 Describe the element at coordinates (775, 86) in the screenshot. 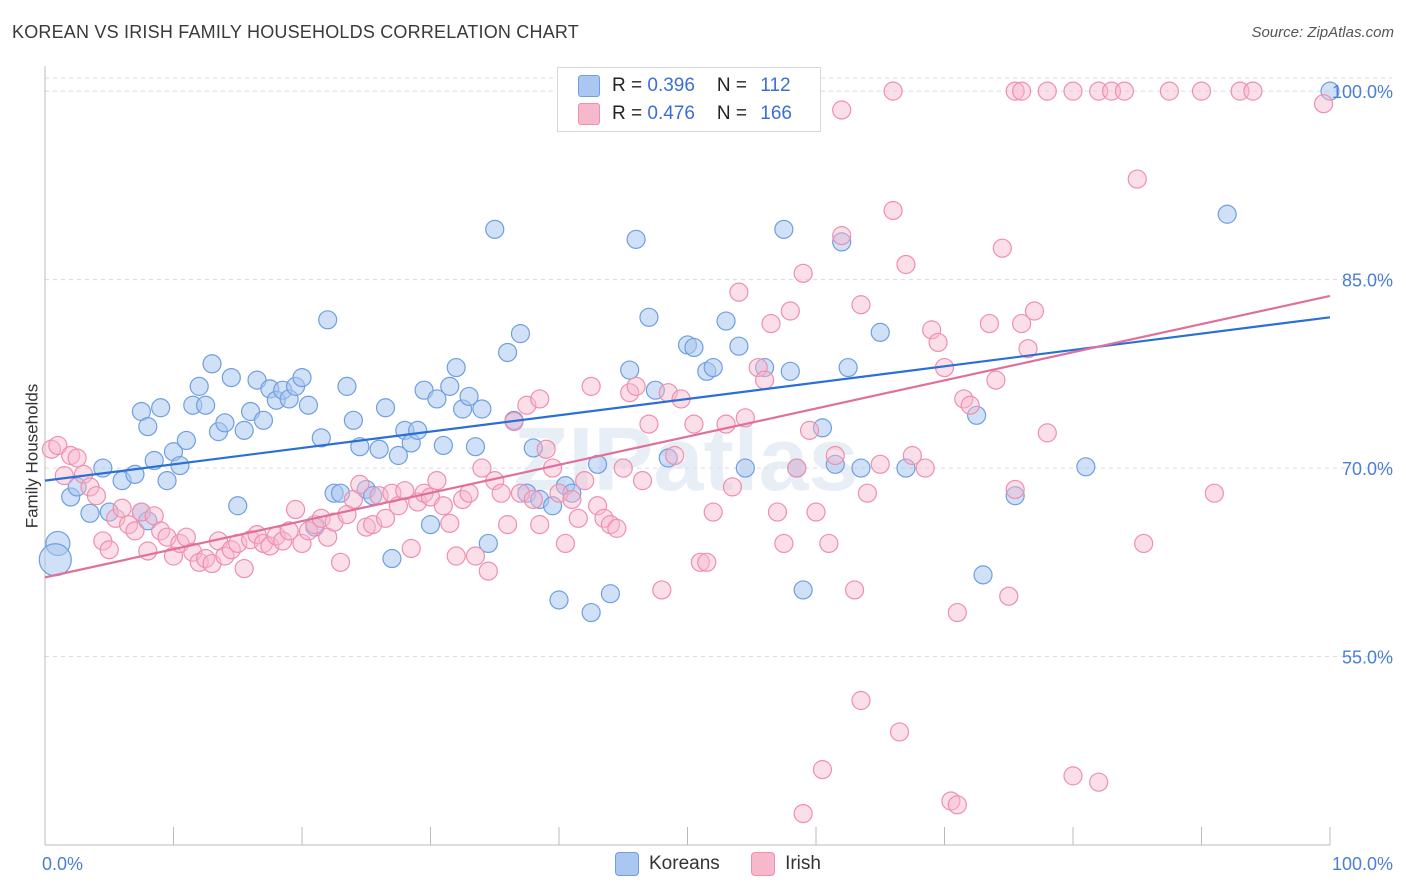

I see `legend-n-value: 112` at that location.